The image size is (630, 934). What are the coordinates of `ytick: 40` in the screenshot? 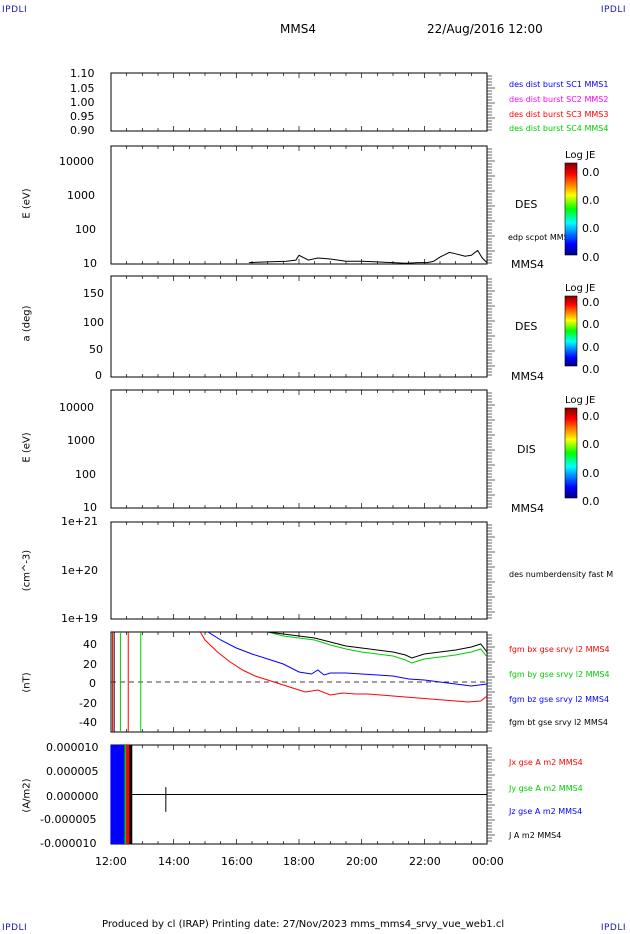 It's located at (90, 644).